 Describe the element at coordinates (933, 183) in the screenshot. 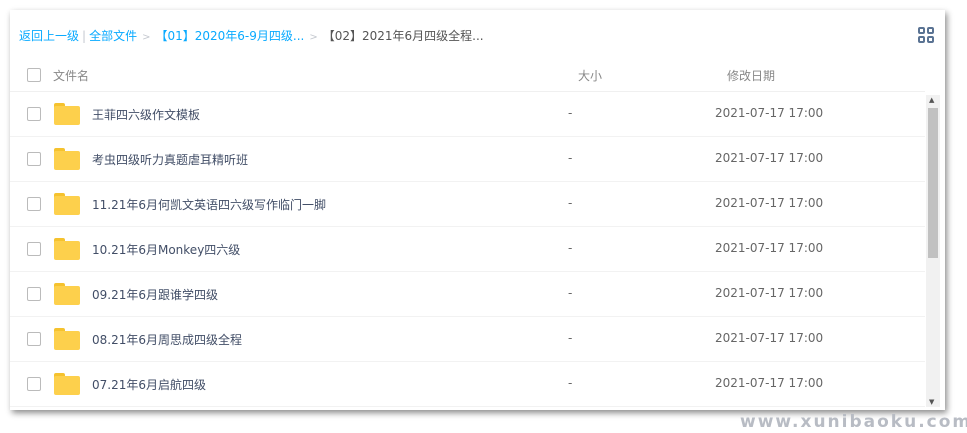

I see `scrollbar-thumb` at that location.